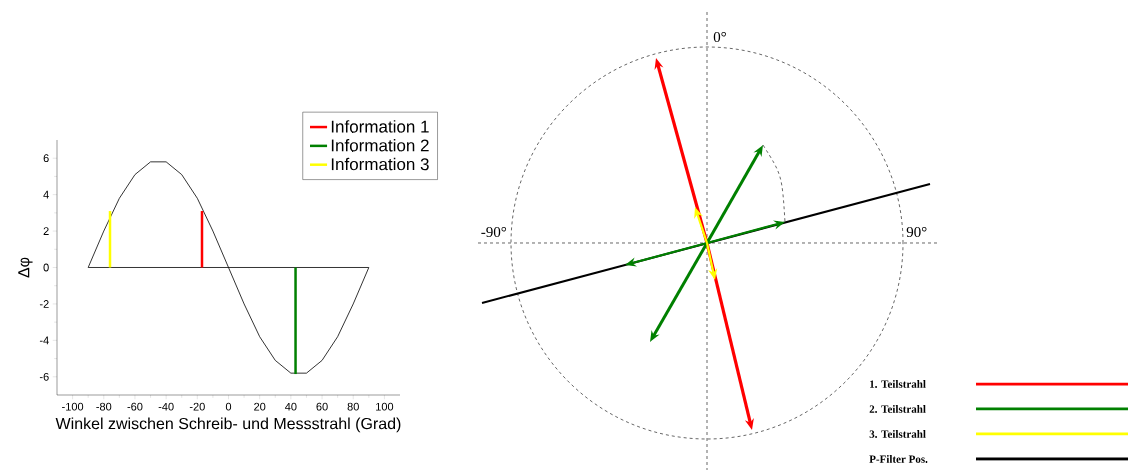  Describe the element at coordinates (46, 231) in the screenshot. I see `y-tick-label: 2` at that location.